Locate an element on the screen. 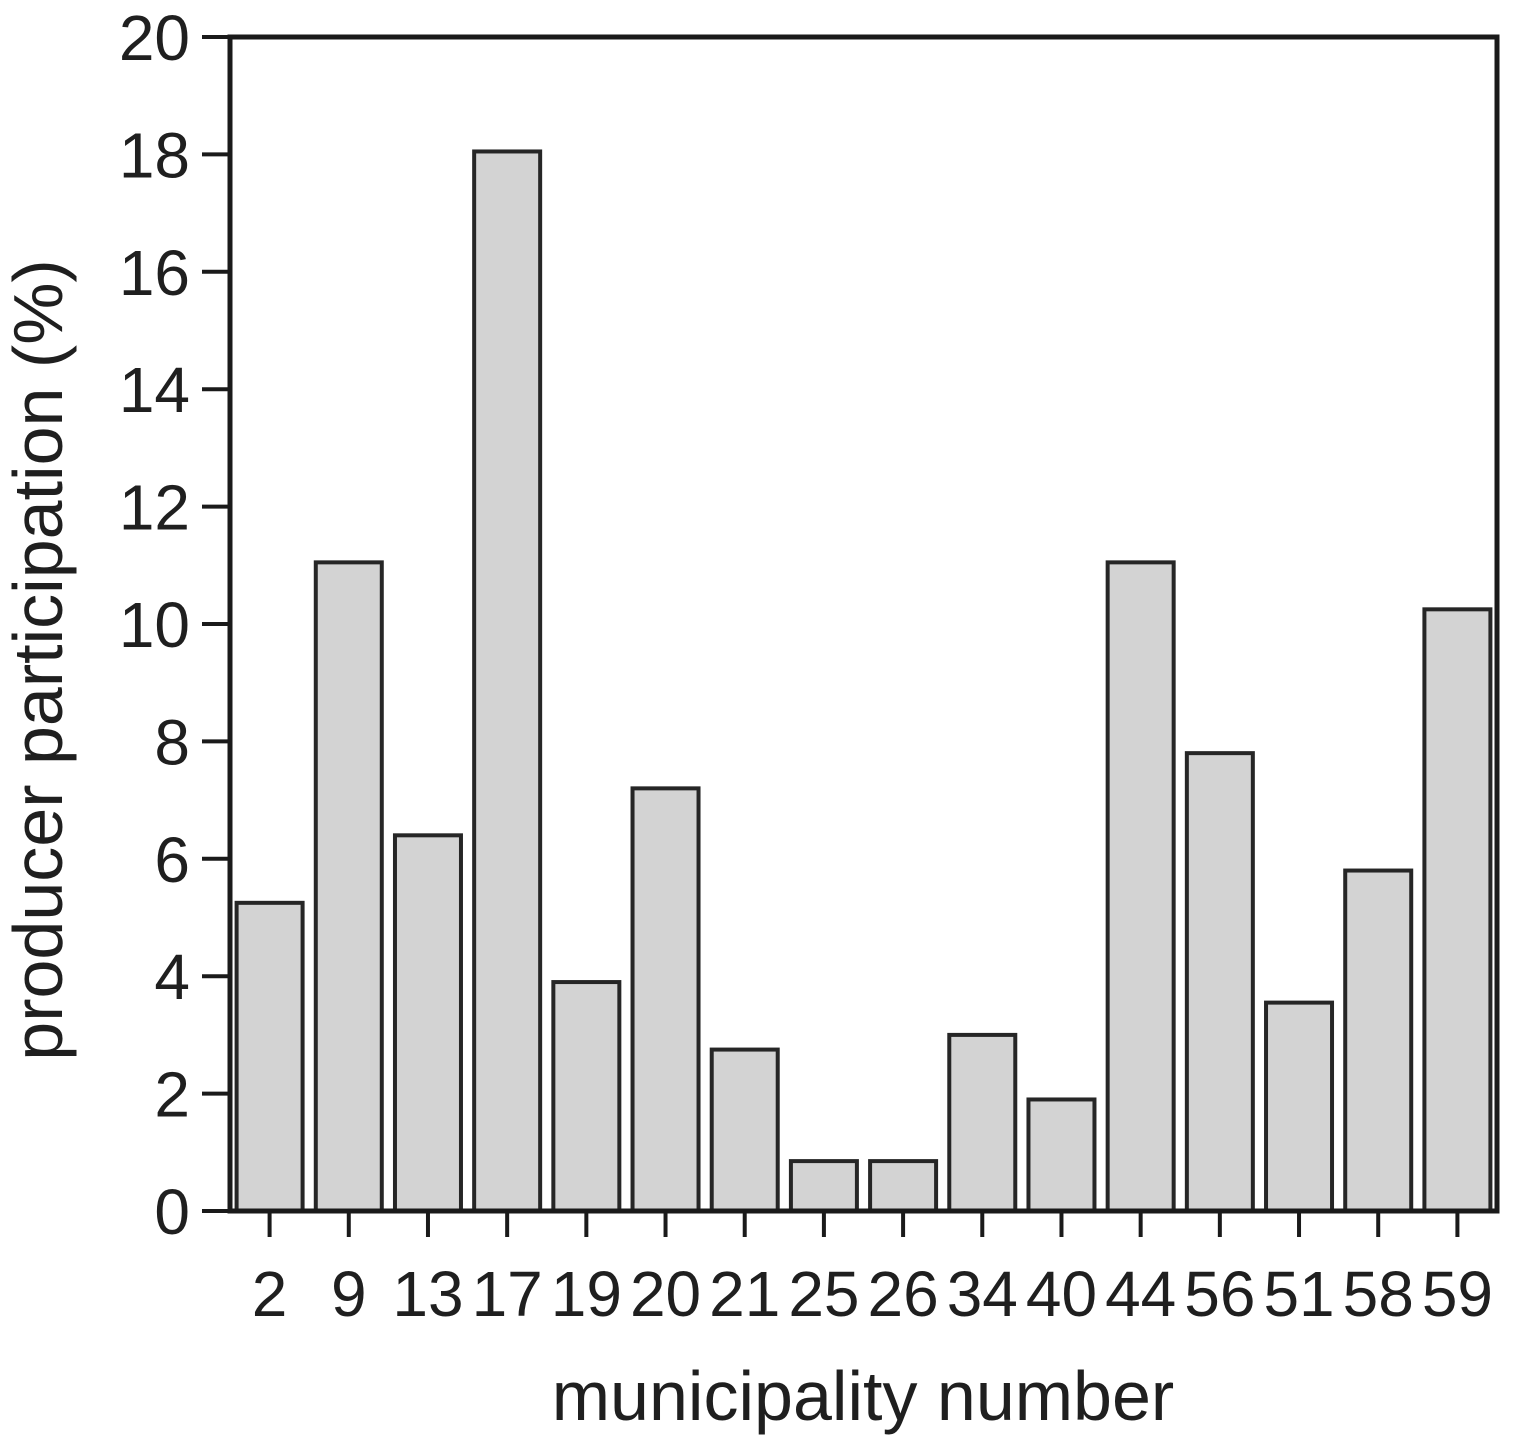 This screenshot has width=1528, height=1452. x-tick-label: 19 is located at coordinates (586, 1294).